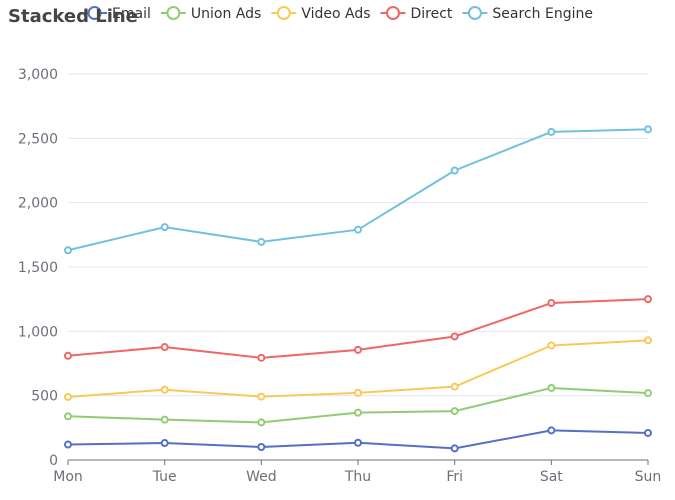 Image resolution: width=675 pixels, height=500 pixels. Describe the element at coordinates (261, 477) in the screenshot. I see `x-tick-label: Wed` at that location.